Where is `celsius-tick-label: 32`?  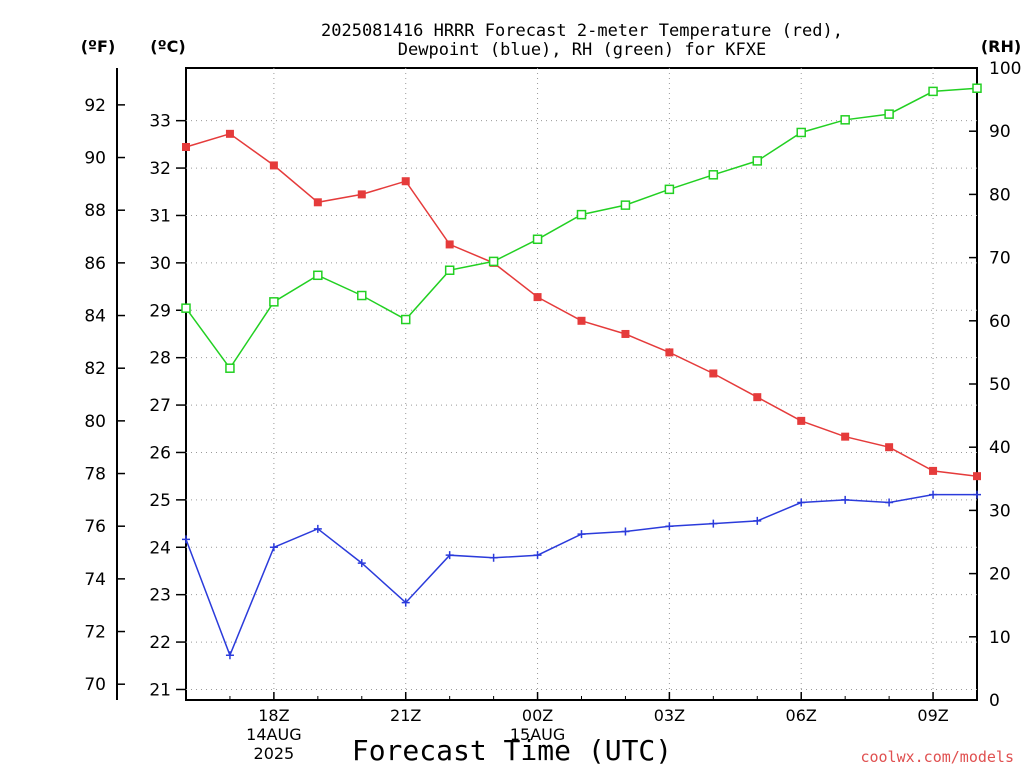
celsius-tick-label: 32 is located at coordinates (160, 169).